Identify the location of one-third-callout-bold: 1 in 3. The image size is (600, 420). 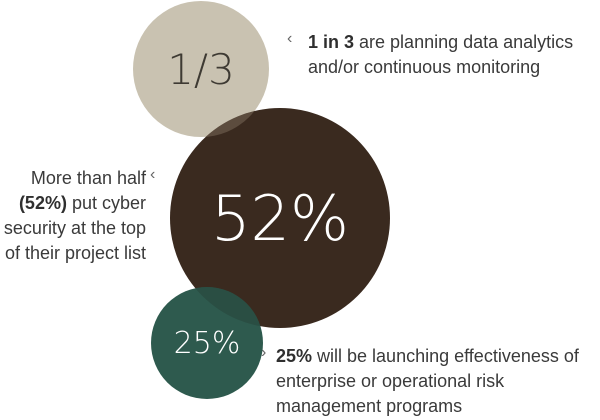
(331, 42).